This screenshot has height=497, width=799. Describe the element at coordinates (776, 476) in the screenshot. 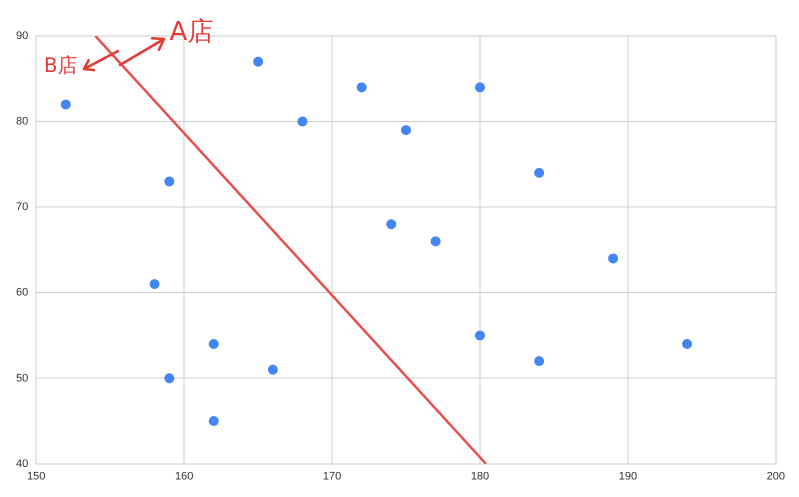

I see `x-tick-label: 200` at that location.